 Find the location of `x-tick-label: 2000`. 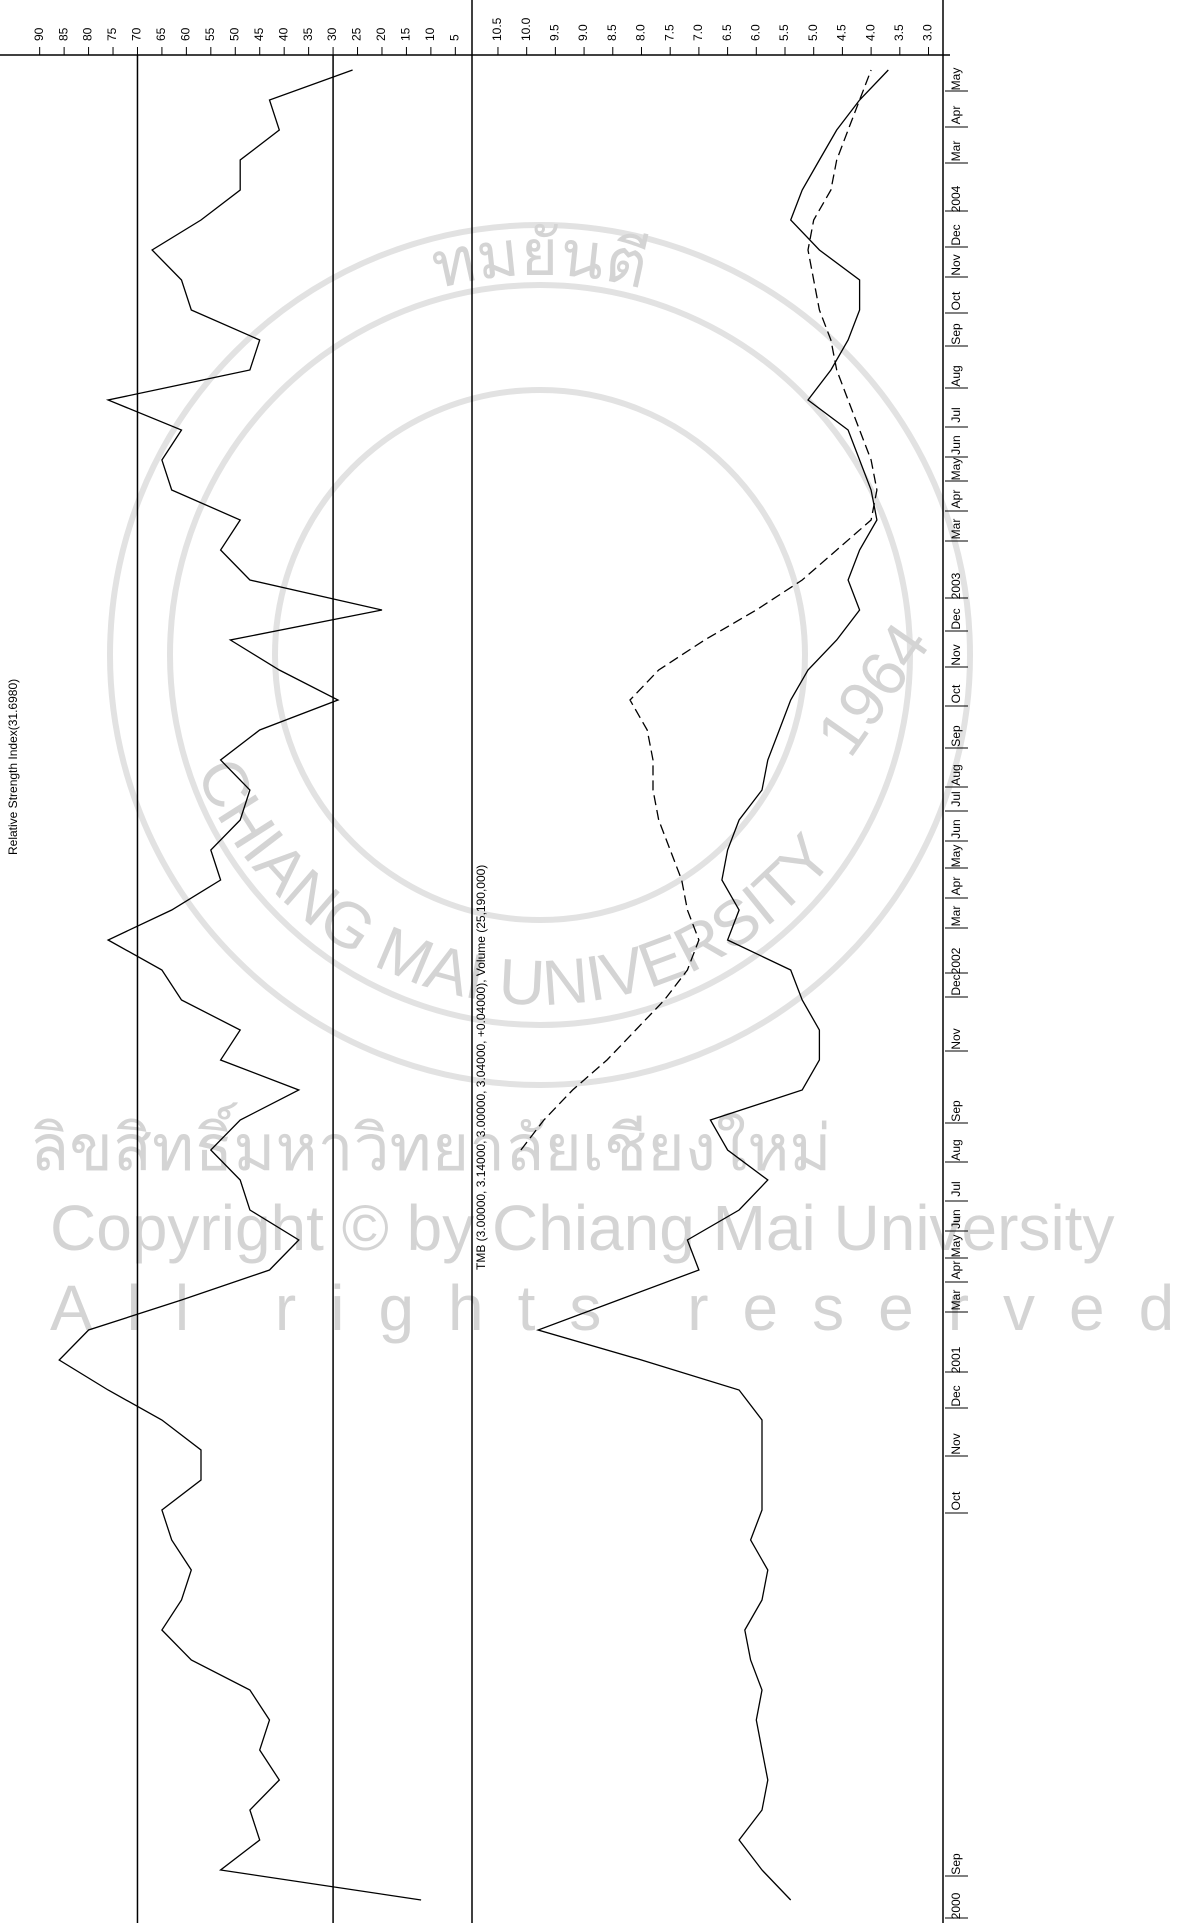

x-tick-label: 2000 is located at coordinates (956, 1905).